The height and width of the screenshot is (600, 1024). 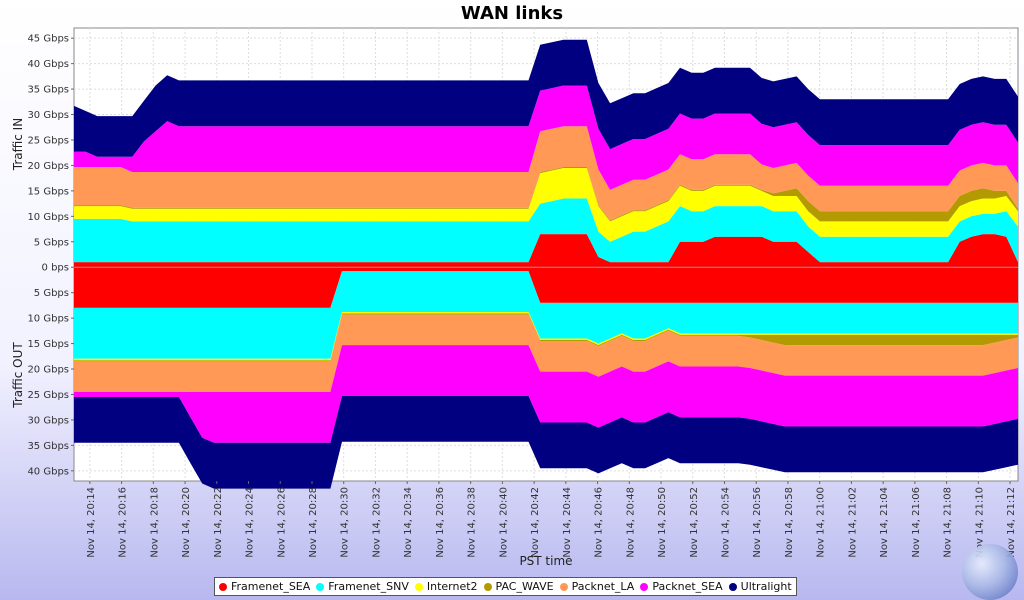 I want to click on x-tick-label: Nov 14, 20:58, so click(x=789, y=522).